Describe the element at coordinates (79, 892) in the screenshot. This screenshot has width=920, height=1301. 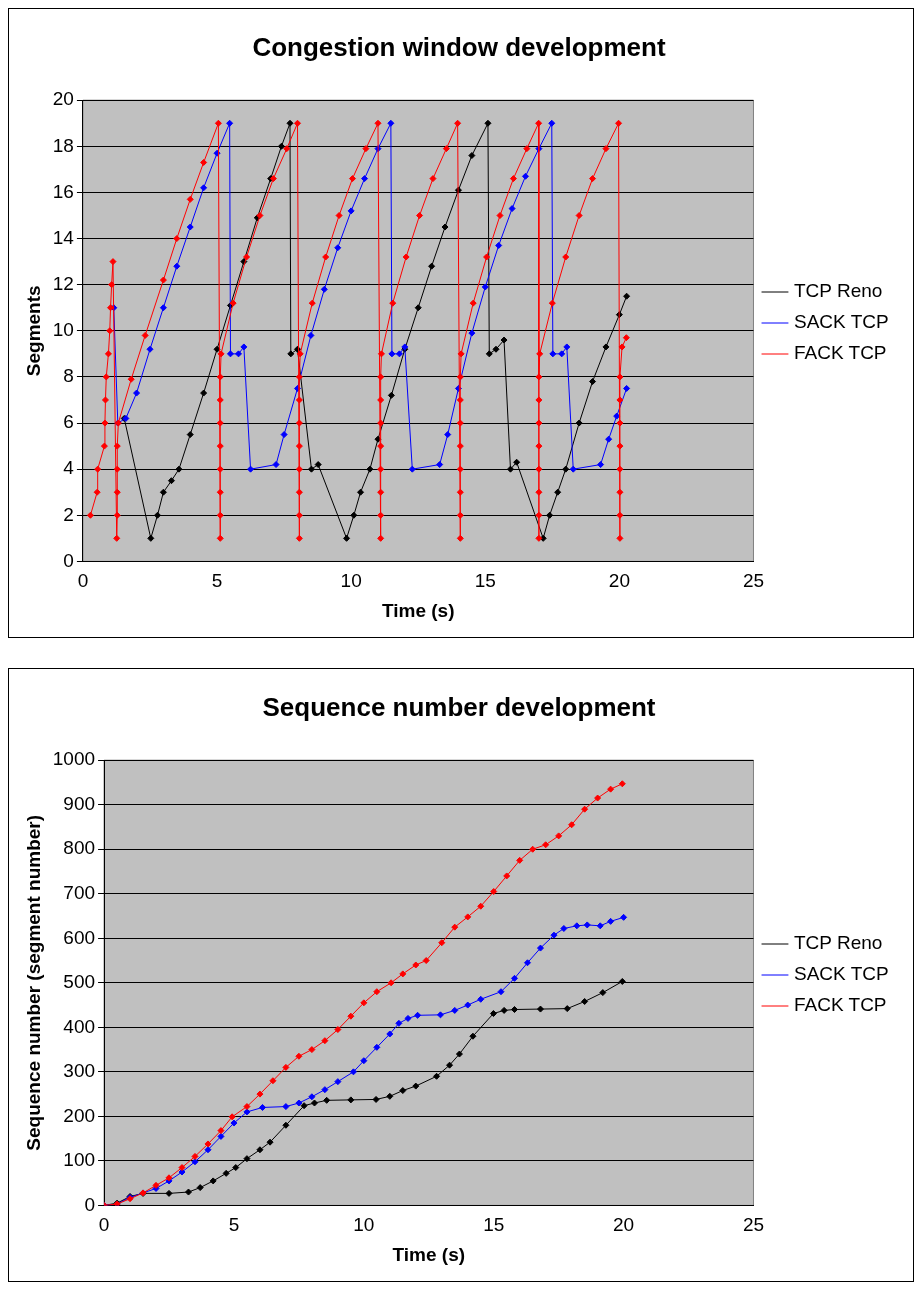
I see `y-tick-label: 700` at that location.